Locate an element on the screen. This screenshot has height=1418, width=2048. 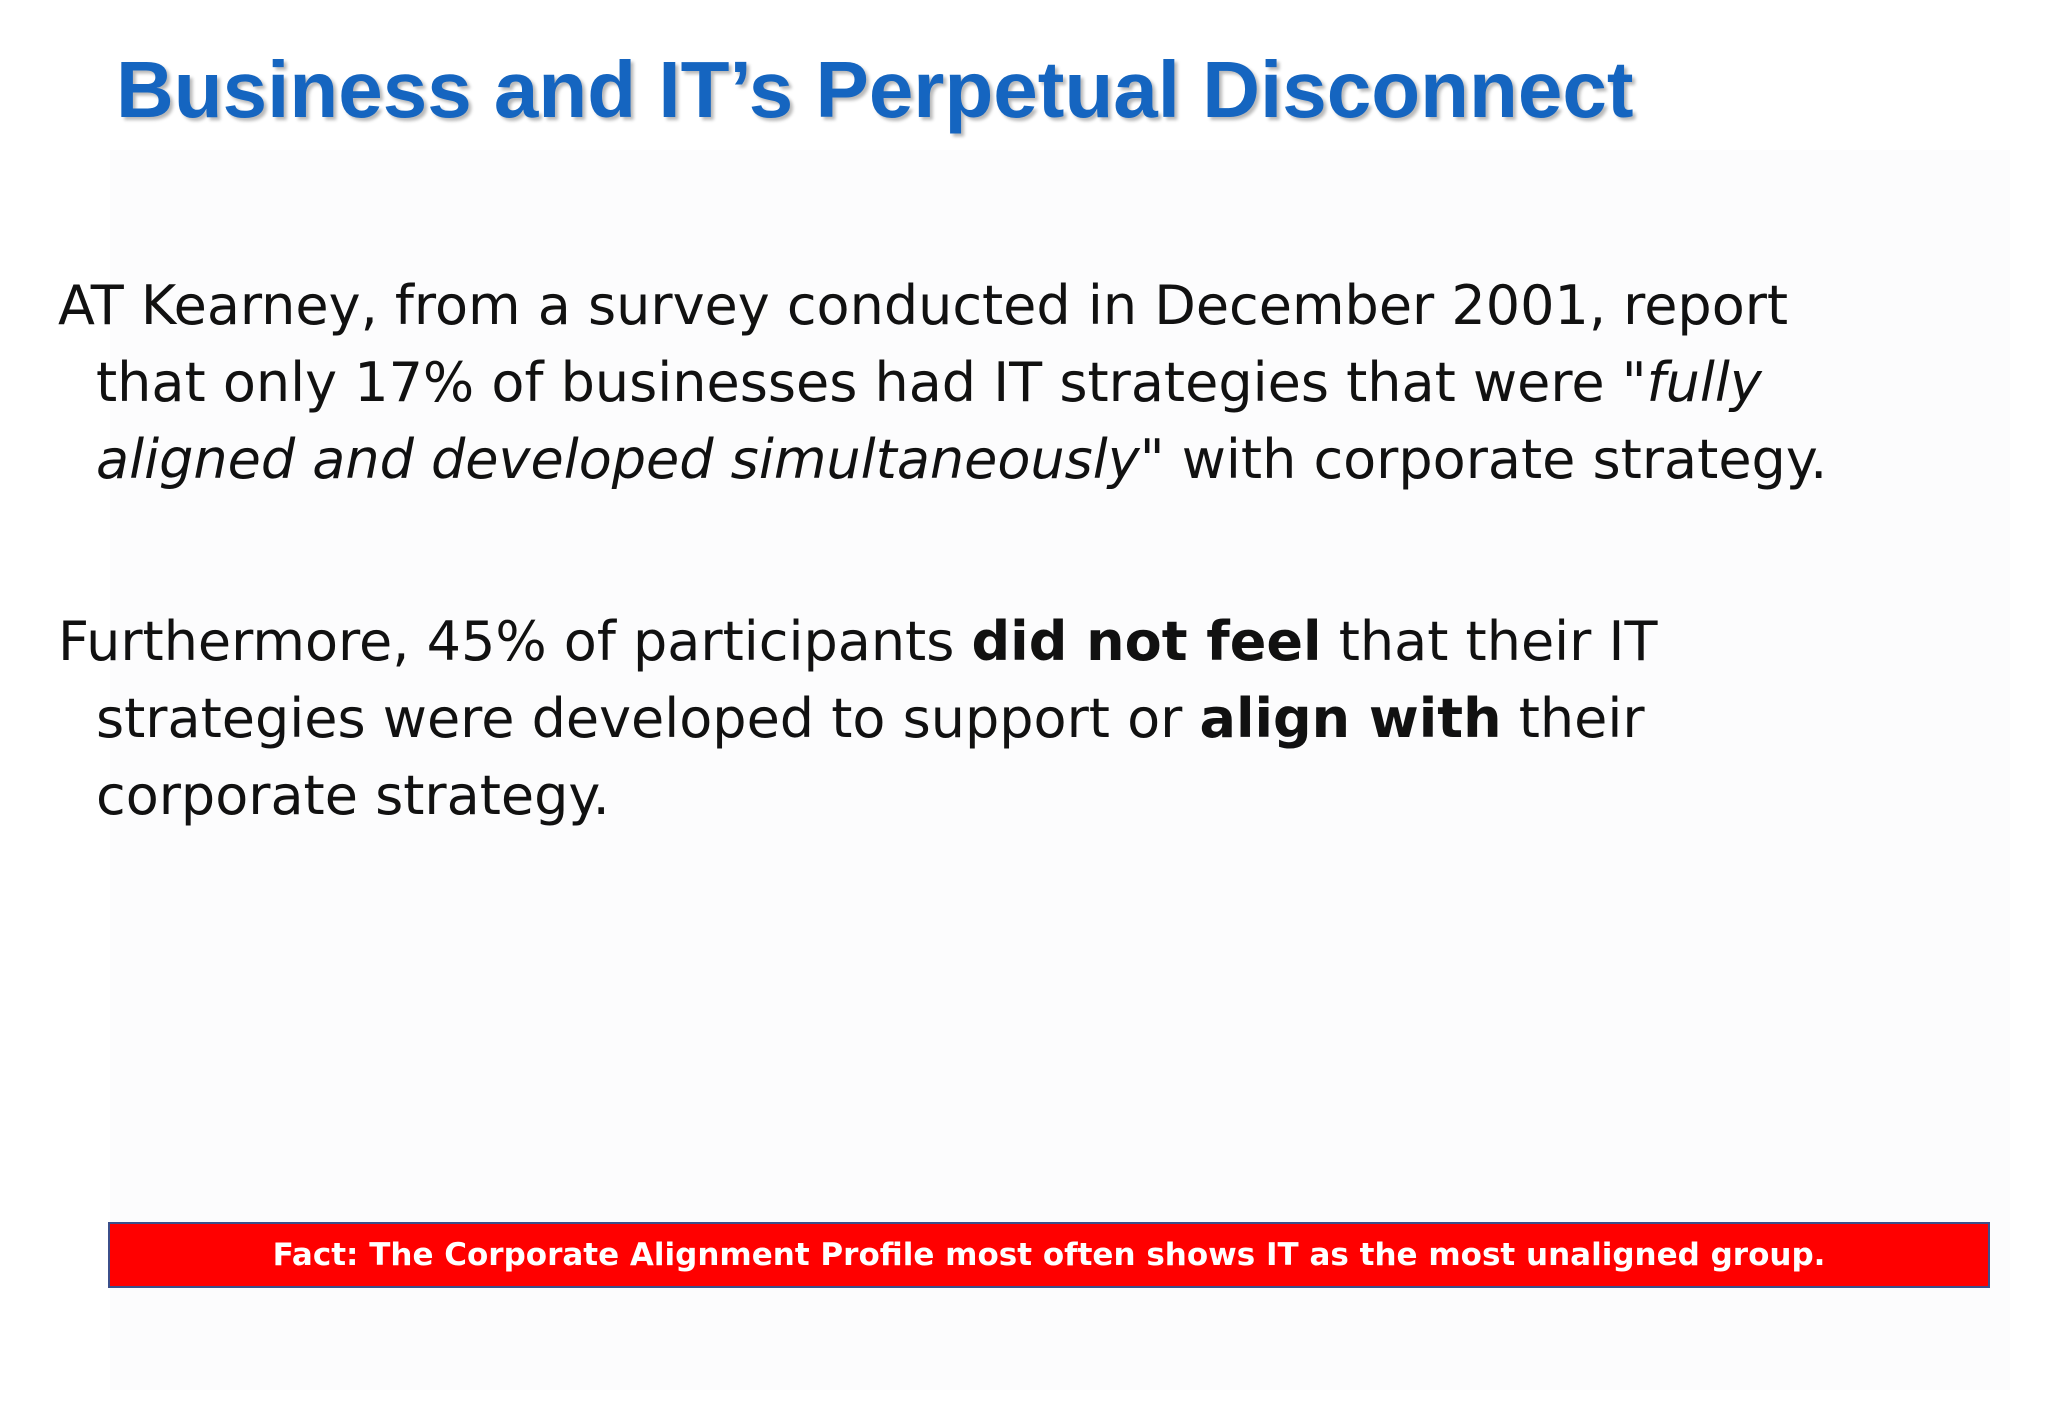
paragraph2-line1-text: Furthermore, 45% of participants is located at coordinates (515, 641).